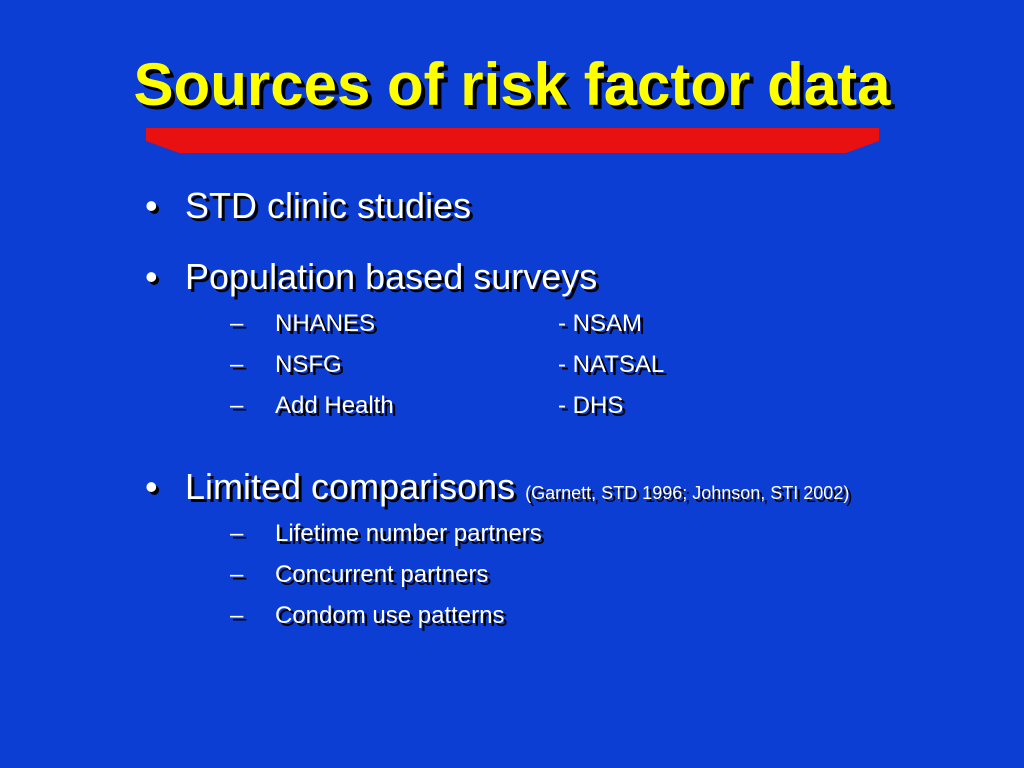 This screenshot has height=768, width=1024. I want to click on sub-item-left: Concurrent partners, so click(382, 574).